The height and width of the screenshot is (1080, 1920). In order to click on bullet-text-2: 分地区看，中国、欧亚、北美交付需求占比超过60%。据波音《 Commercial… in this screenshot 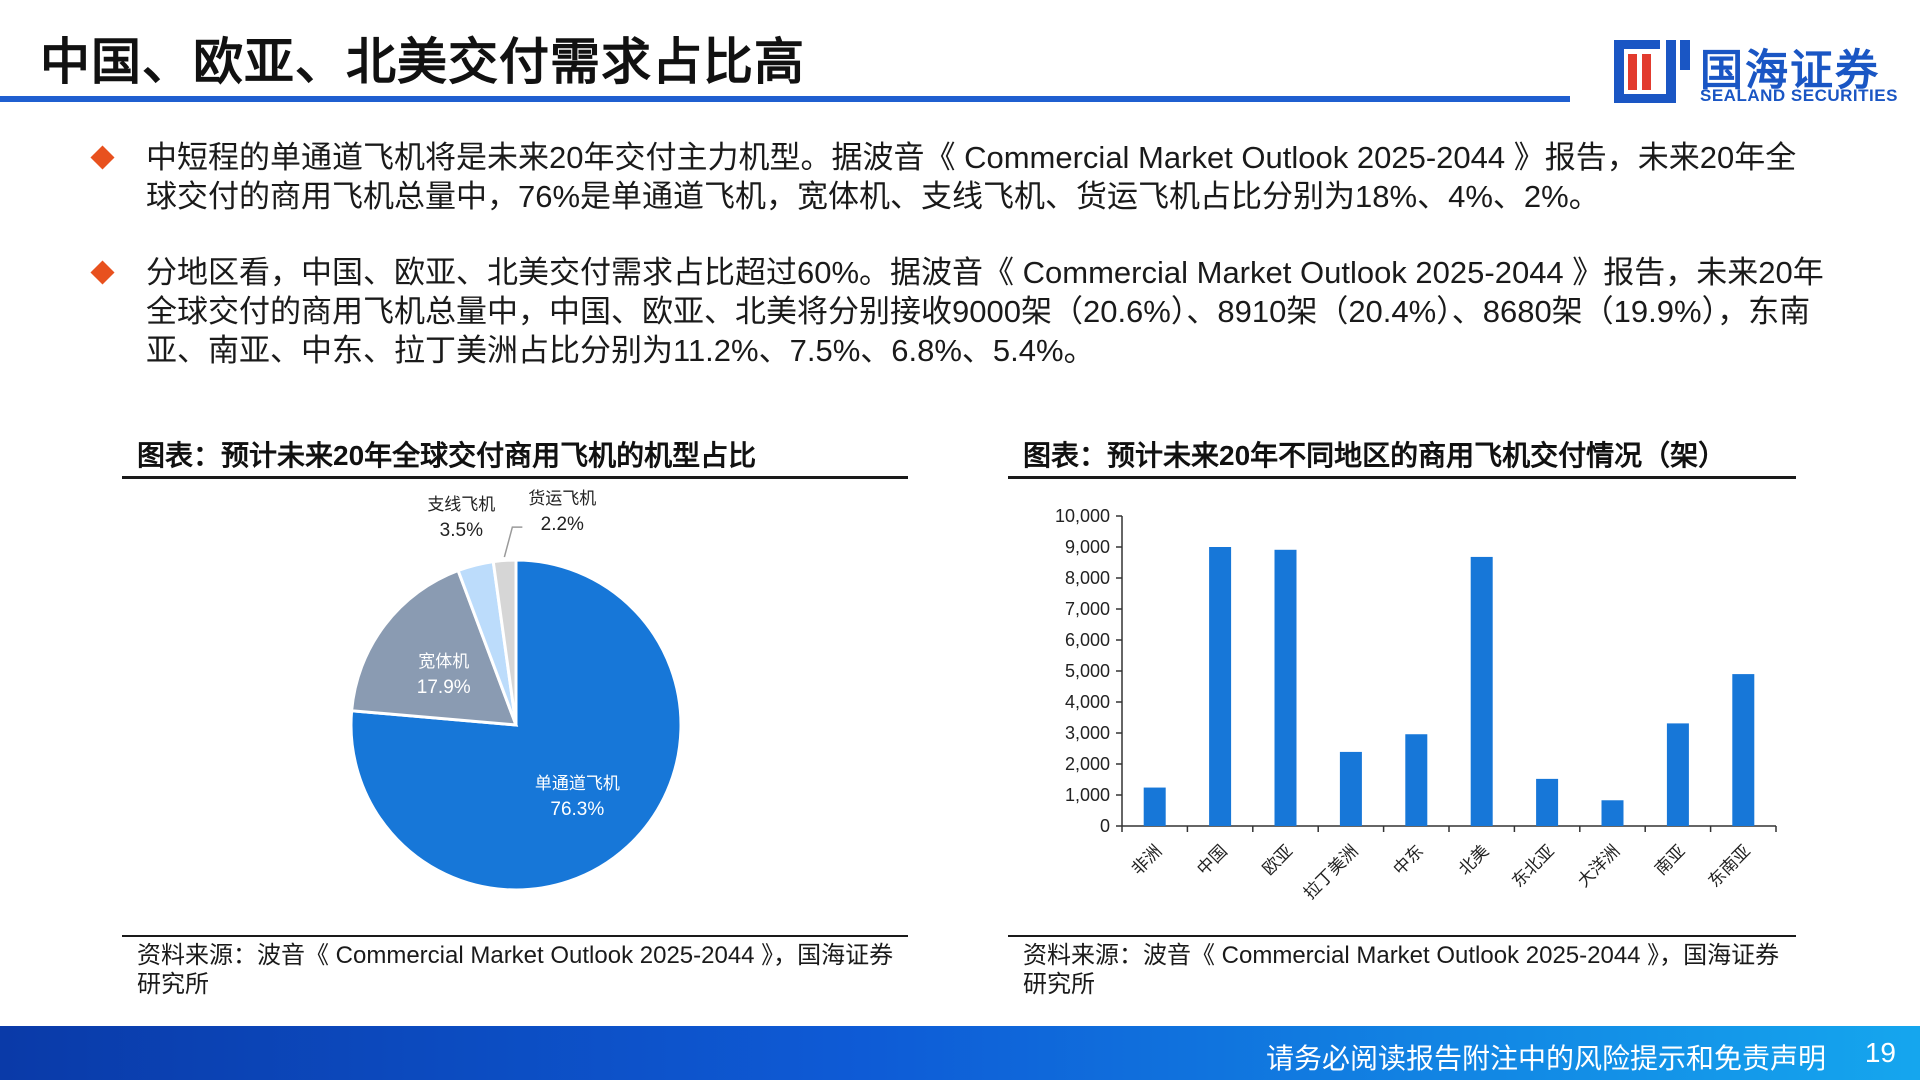, I will do `click(985, 311)`.